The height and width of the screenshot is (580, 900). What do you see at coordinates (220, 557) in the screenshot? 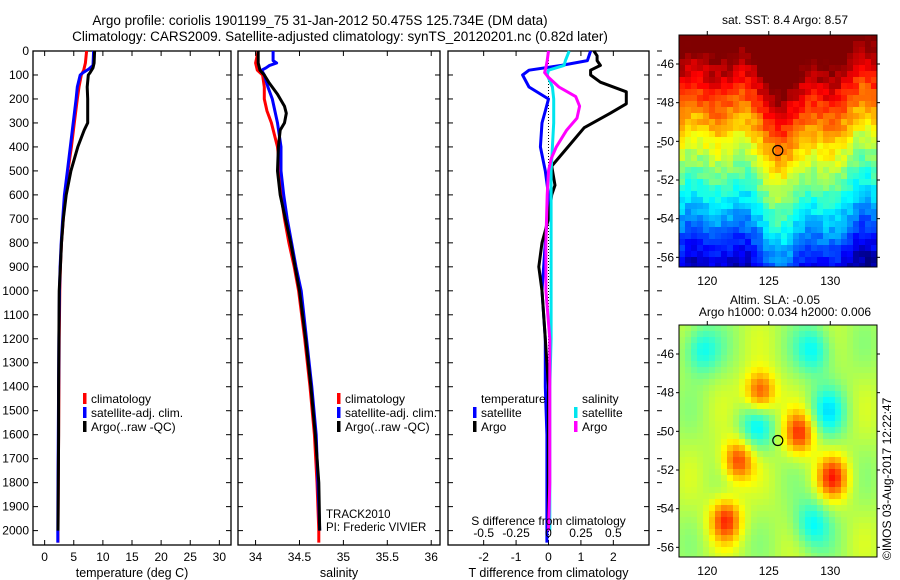
I see `x-tick-label: 30` at bounding box center [220, 557].